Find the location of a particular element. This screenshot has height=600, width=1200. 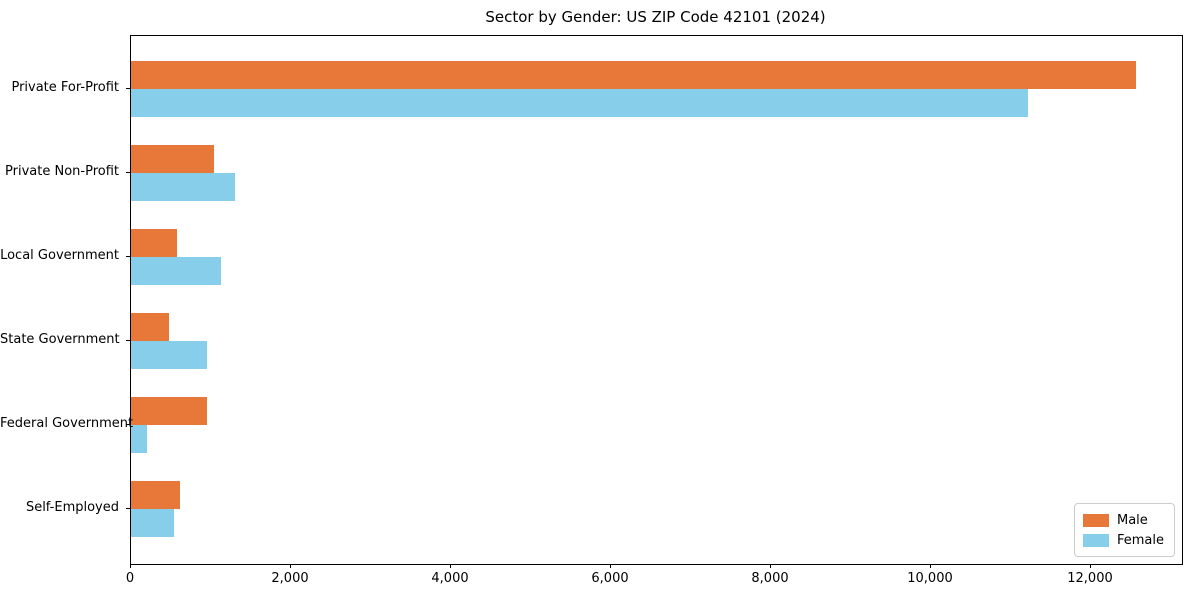

y-tick-label-state-government: State Government is located at coordinates (60, 339).